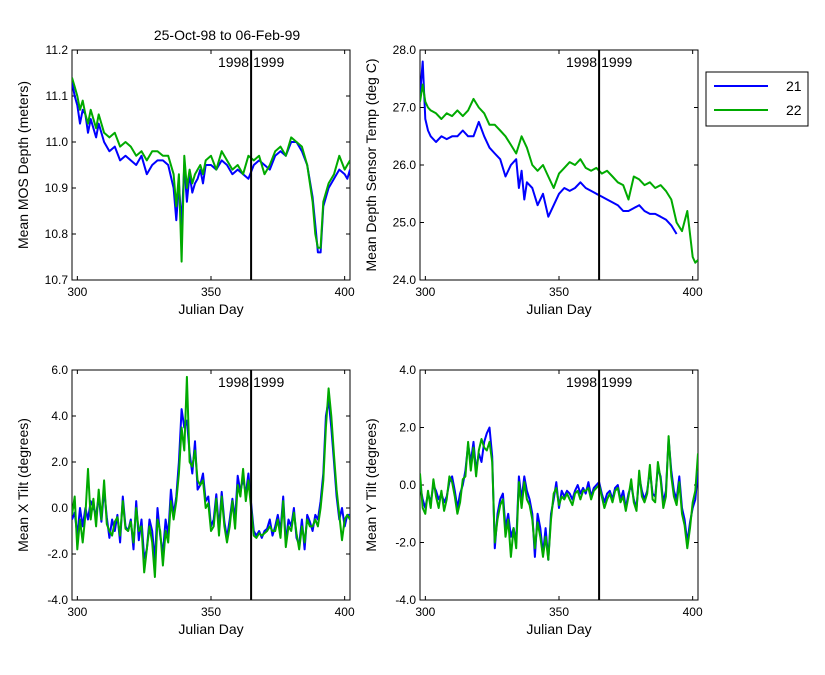  I want to click on legend: 21 22, so click(757, 99).